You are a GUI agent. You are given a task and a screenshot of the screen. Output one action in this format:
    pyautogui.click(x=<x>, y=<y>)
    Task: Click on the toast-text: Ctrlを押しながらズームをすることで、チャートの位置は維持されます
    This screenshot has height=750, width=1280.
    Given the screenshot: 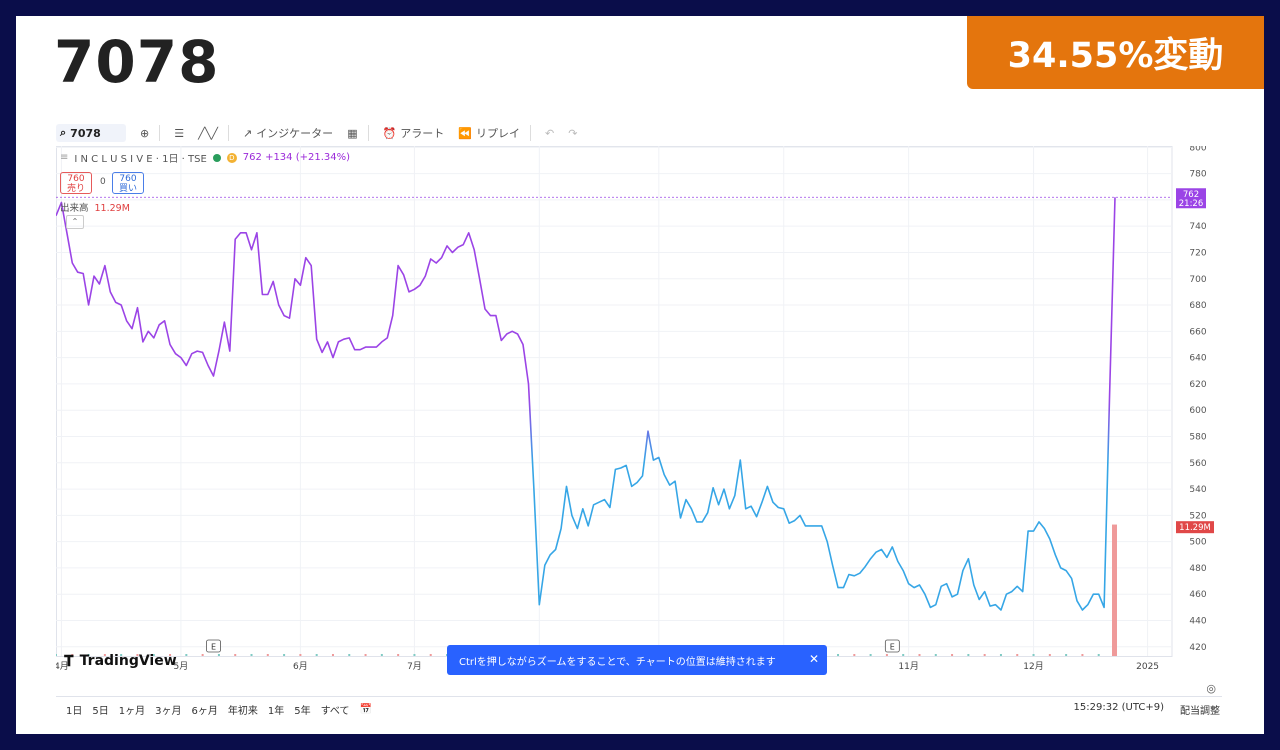 What is the action you would take?
    pyautogui.click(x=617, y=662)
    